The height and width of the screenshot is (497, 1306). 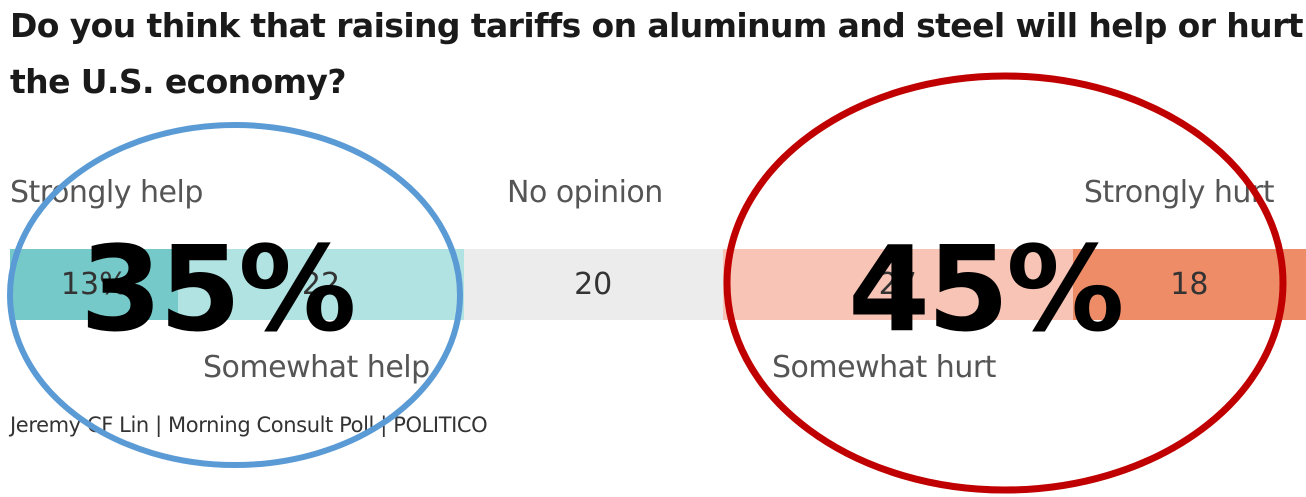 I want to click on bar-segment-strongly-hurt, so click(x=1189, y=284).